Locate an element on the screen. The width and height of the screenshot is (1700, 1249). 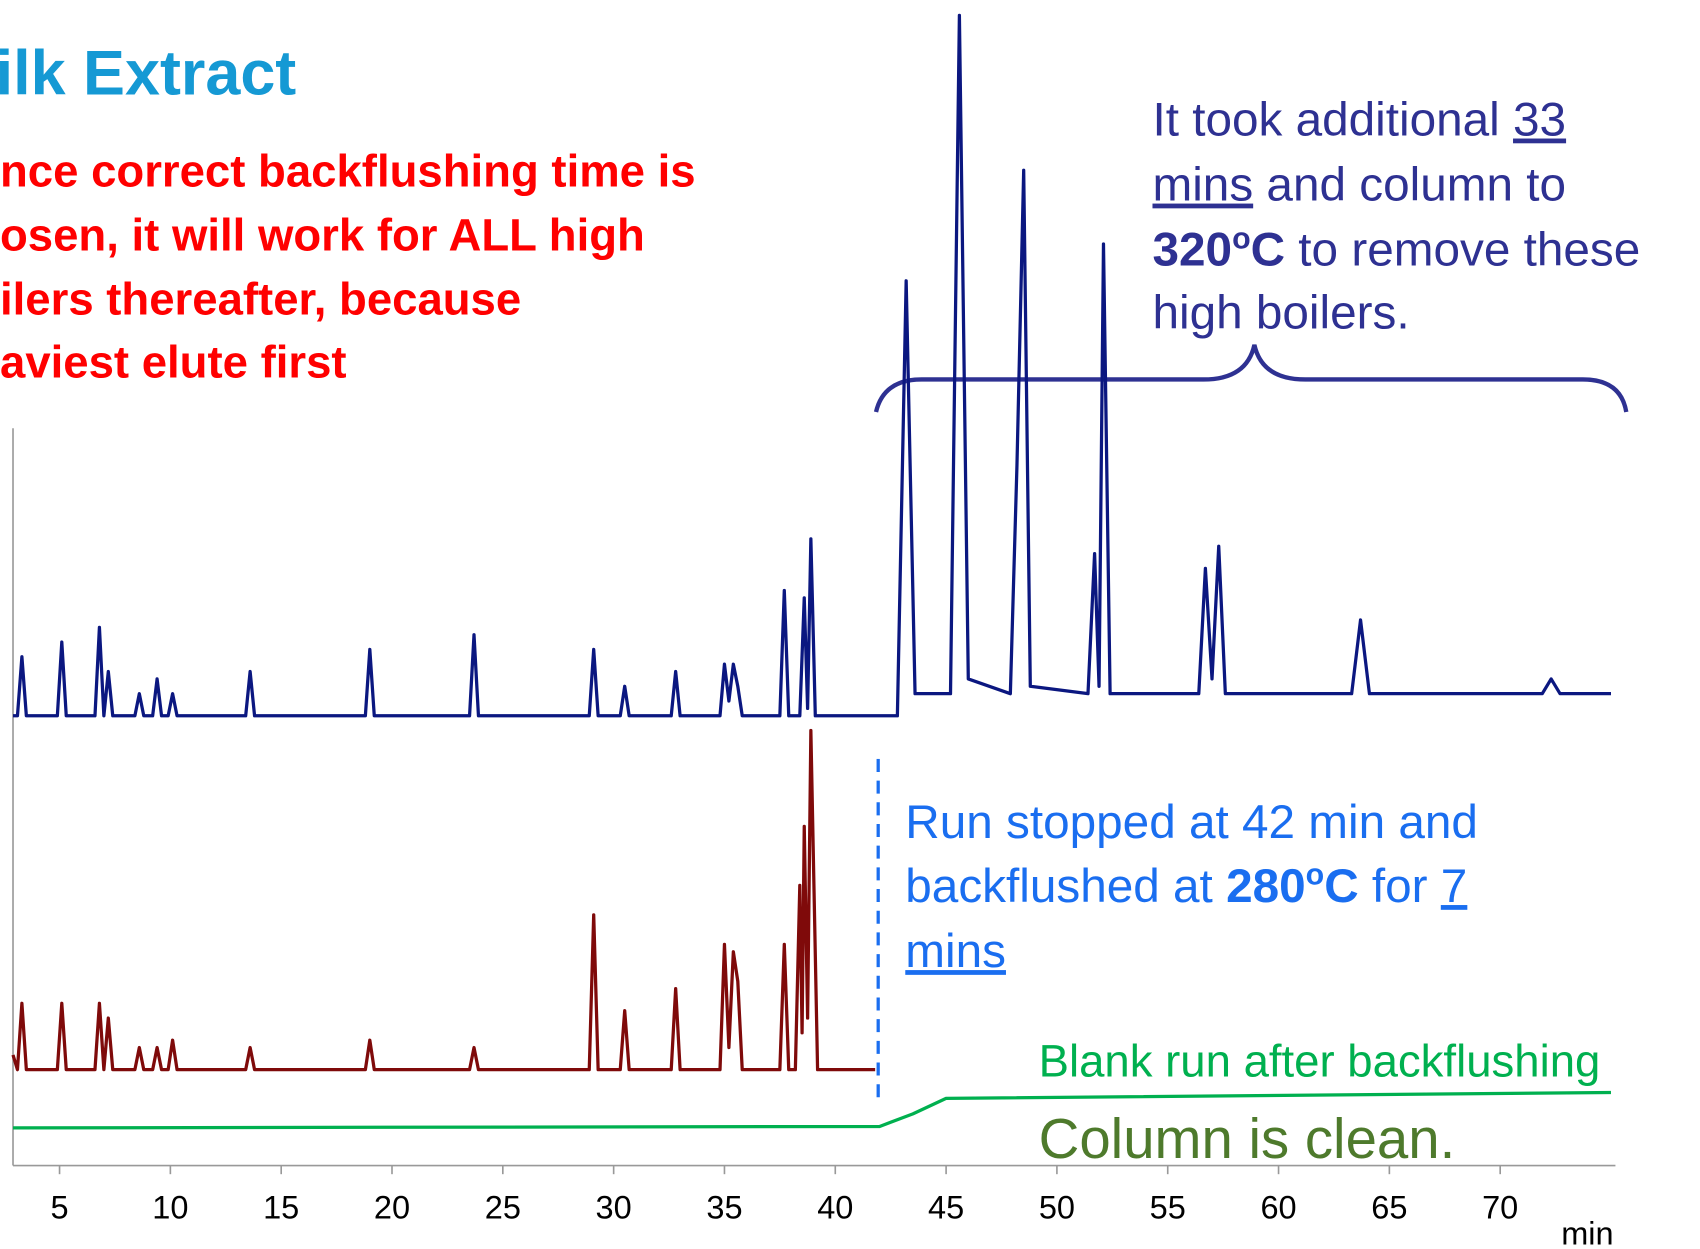
x-tick-label: 15 is located at coordinates (281, 1208).